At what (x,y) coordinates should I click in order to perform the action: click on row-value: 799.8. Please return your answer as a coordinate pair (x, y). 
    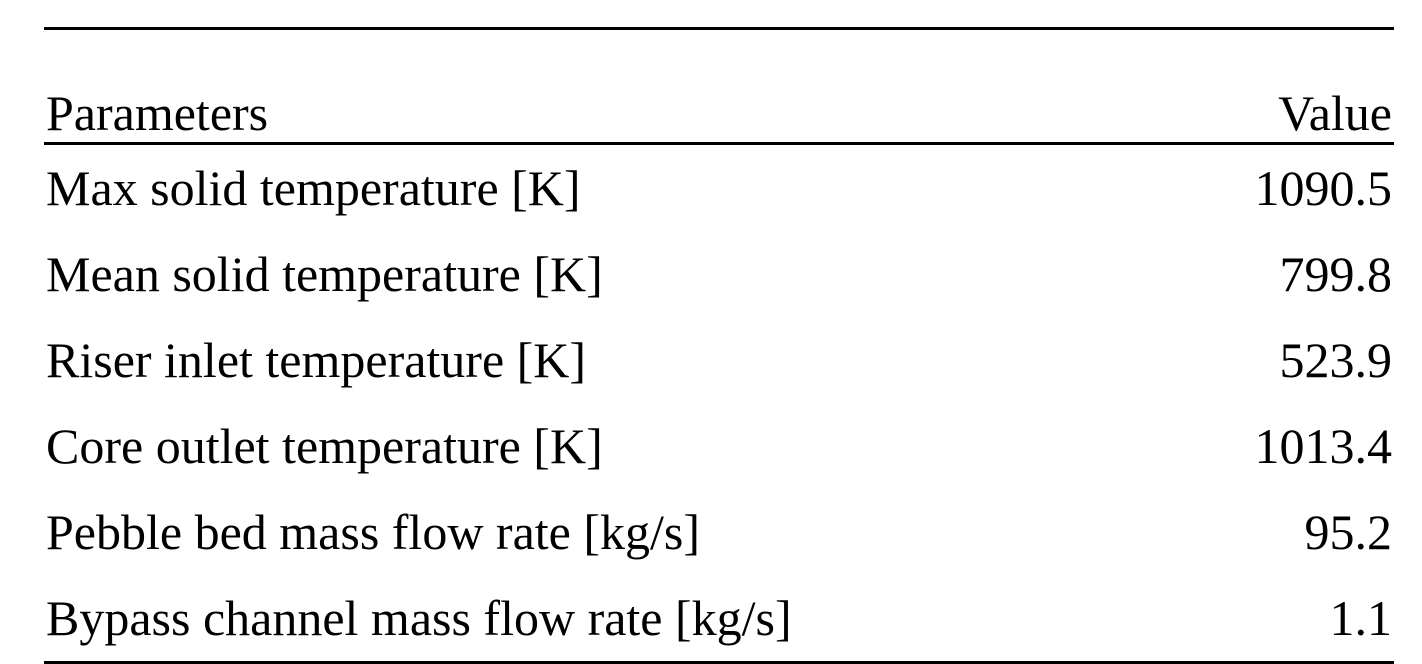
    Looking at the image, I should click on (1336, 274).